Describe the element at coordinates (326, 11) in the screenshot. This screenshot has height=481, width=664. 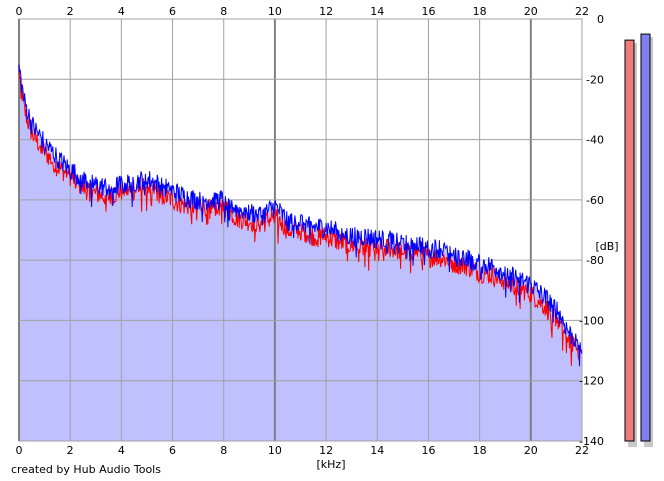
I see `x-tick-label-top: 12` at that location.